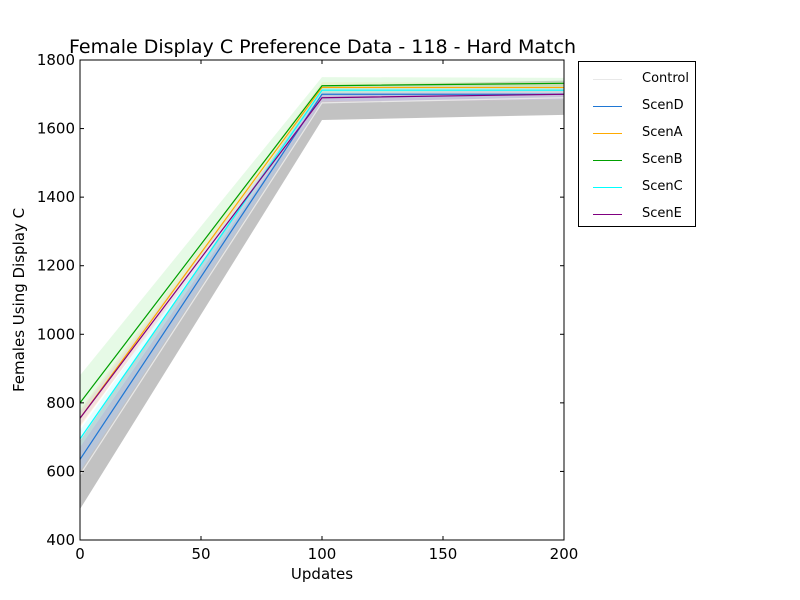 This screenshot has width=800, height=600. I want to click on legend-item-scenc: ScenC, so click(637, 188).